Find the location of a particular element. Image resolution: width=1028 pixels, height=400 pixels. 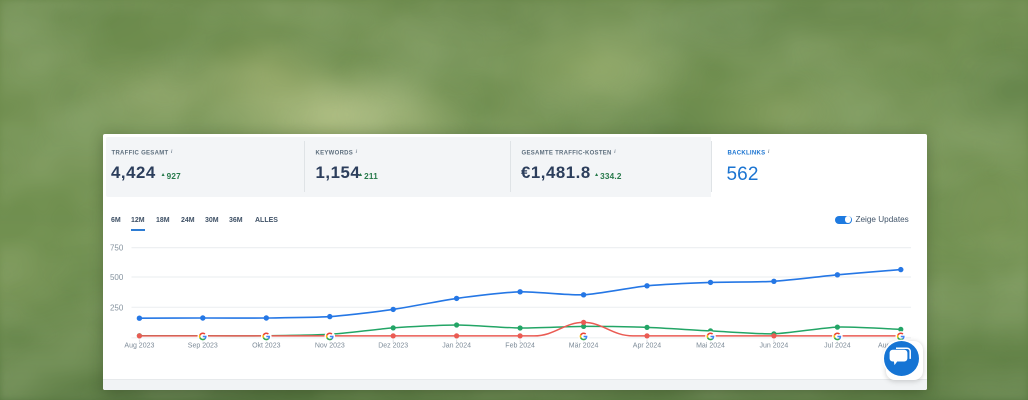

svg-text: Dez 2023 is located at coordinates (393, 346).